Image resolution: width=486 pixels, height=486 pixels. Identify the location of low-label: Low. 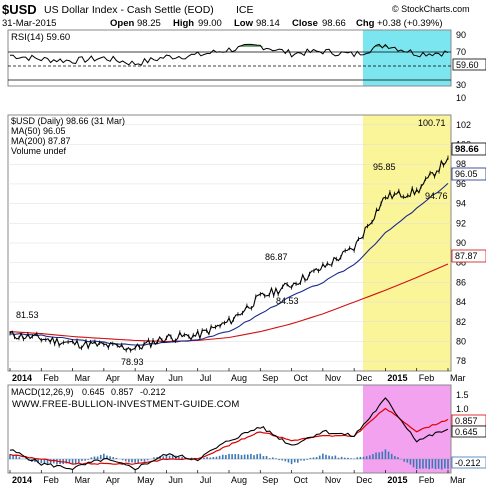
(244, 23).